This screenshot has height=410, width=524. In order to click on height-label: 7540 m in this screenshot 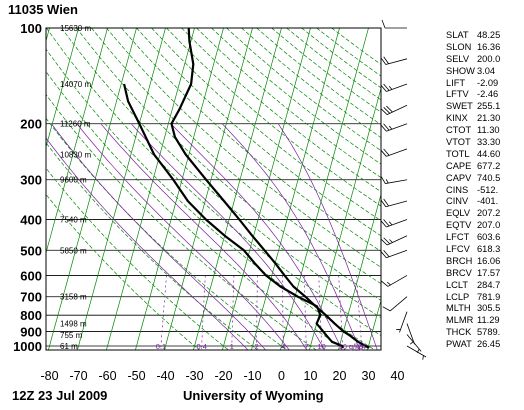, I will do `click(73, 219)`.